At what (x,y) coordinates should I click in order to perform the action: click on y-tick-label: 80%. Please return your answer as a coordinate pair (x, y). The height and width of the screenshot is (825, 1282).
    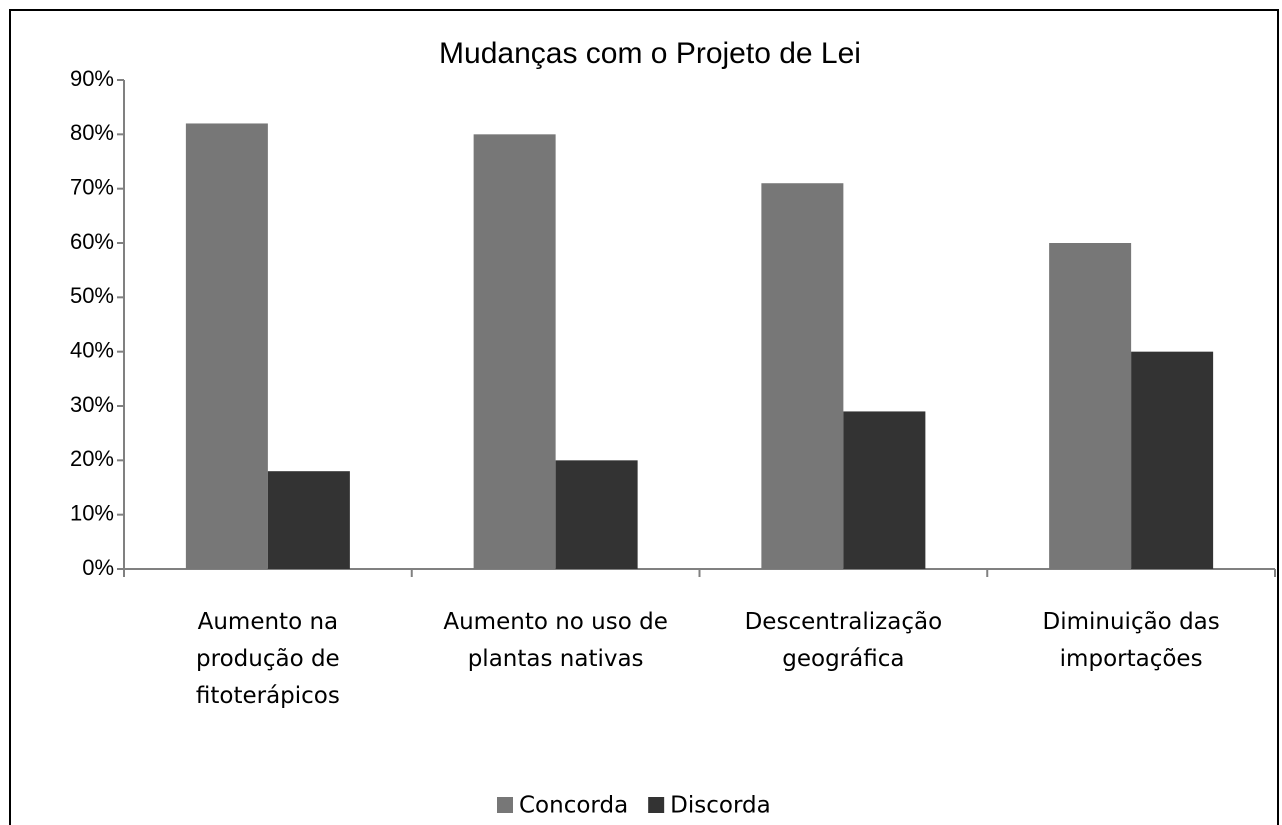
    Looking at the image, I should click on (92, 132).